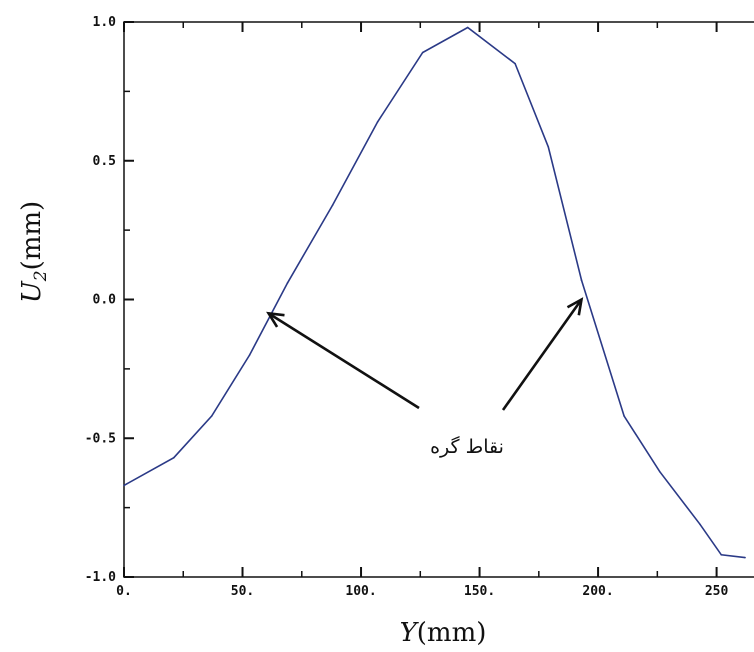 The height and width of the screenshot is (652, 754). Describe the element at coordinates (452, 633) in the screenshot. I see `x-axis-unit: (mm)` at that location.